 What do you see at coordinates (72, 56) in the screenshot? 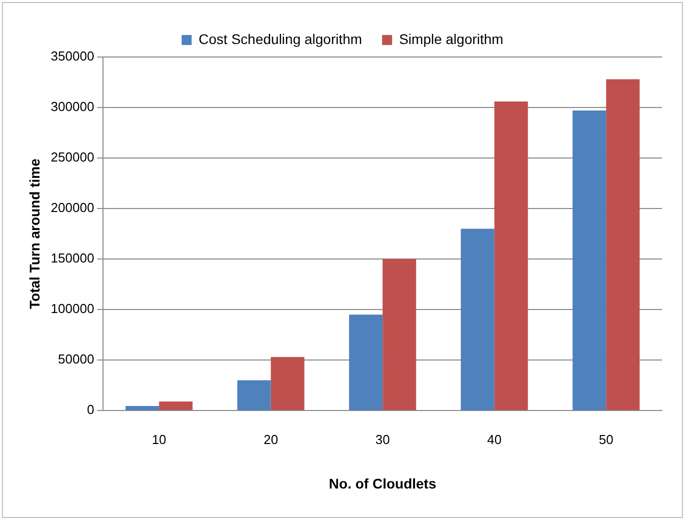
I see `y-tick-label: 350000` at bounding box center [72, 56].